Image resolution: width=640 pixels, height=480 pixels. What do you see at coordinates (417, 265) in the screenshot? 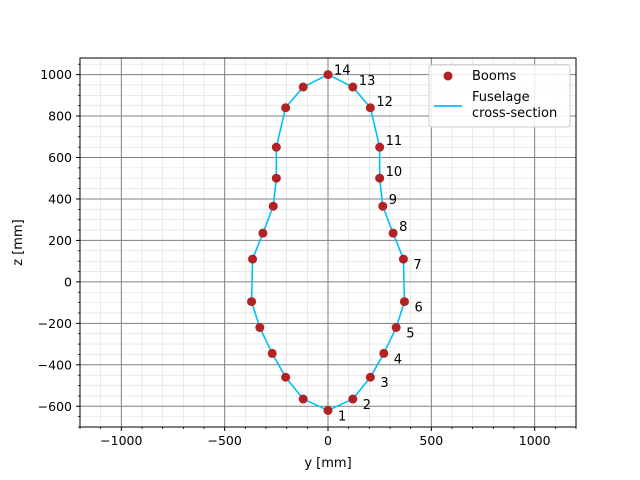
I see `boom-label: 7` at bounding box center [417, 265].